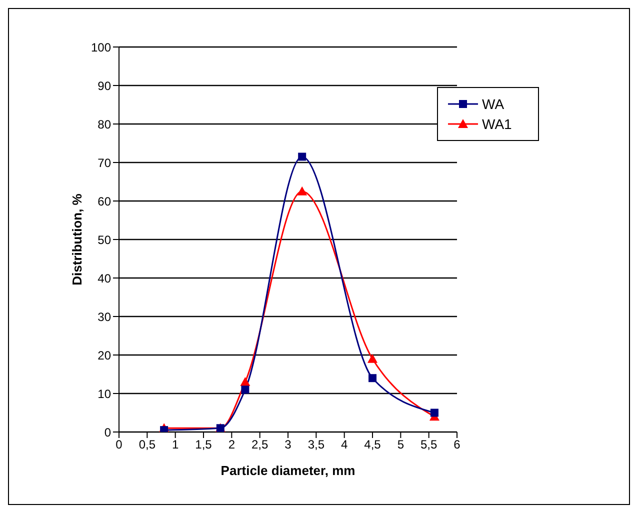 This screenshot has height=511, width=633. Describe the element at coordinates (259, 445) in the screenshot. I see `x-tick-label: 2,5` at that location.